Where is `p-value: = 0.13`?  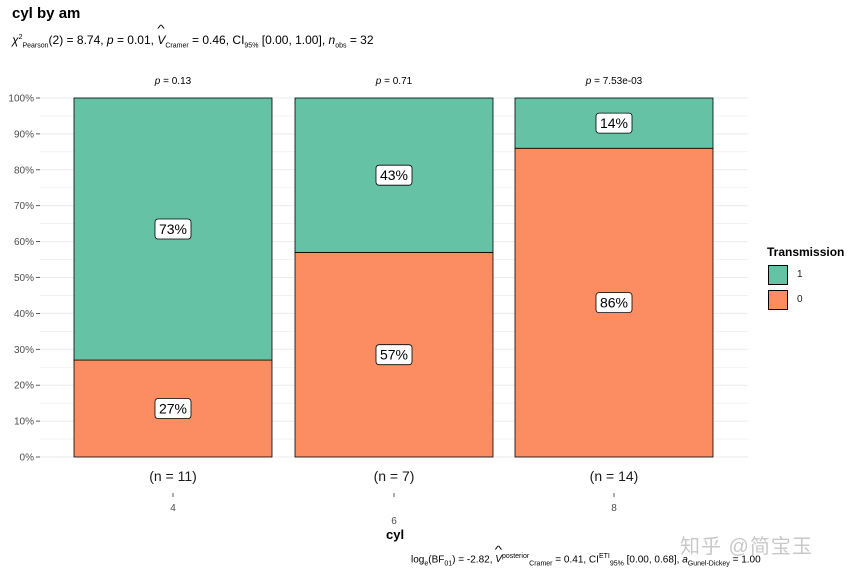
p-value: = 0.13 is located at coordinates (175, 81).